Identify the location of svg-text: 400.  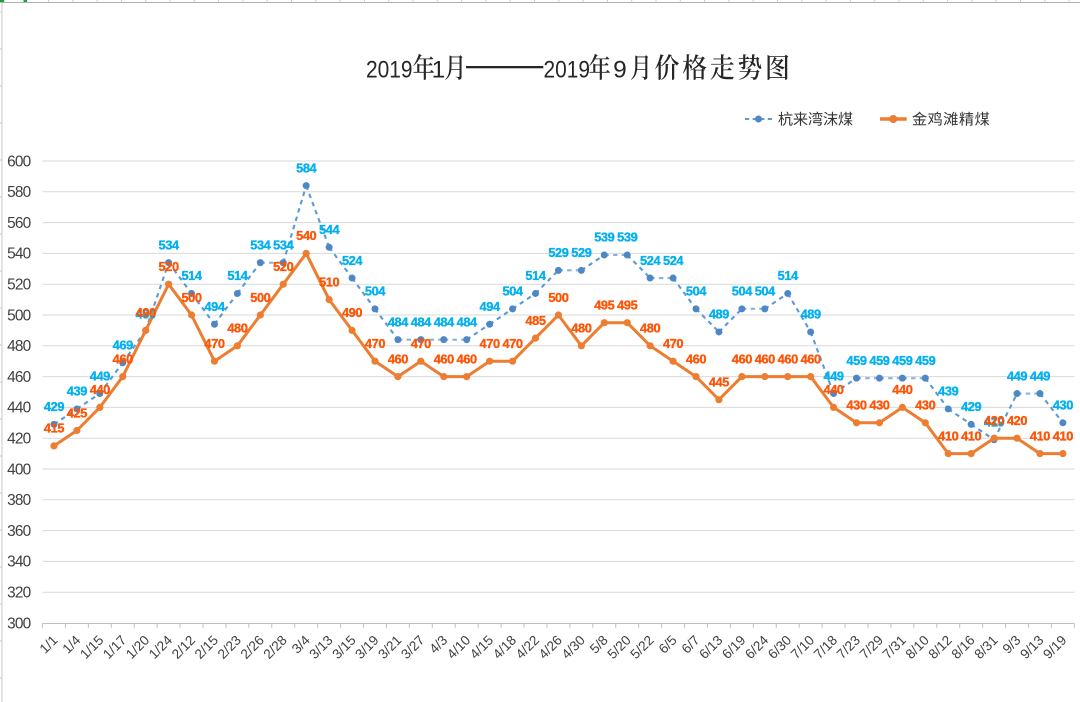
(19, 469).